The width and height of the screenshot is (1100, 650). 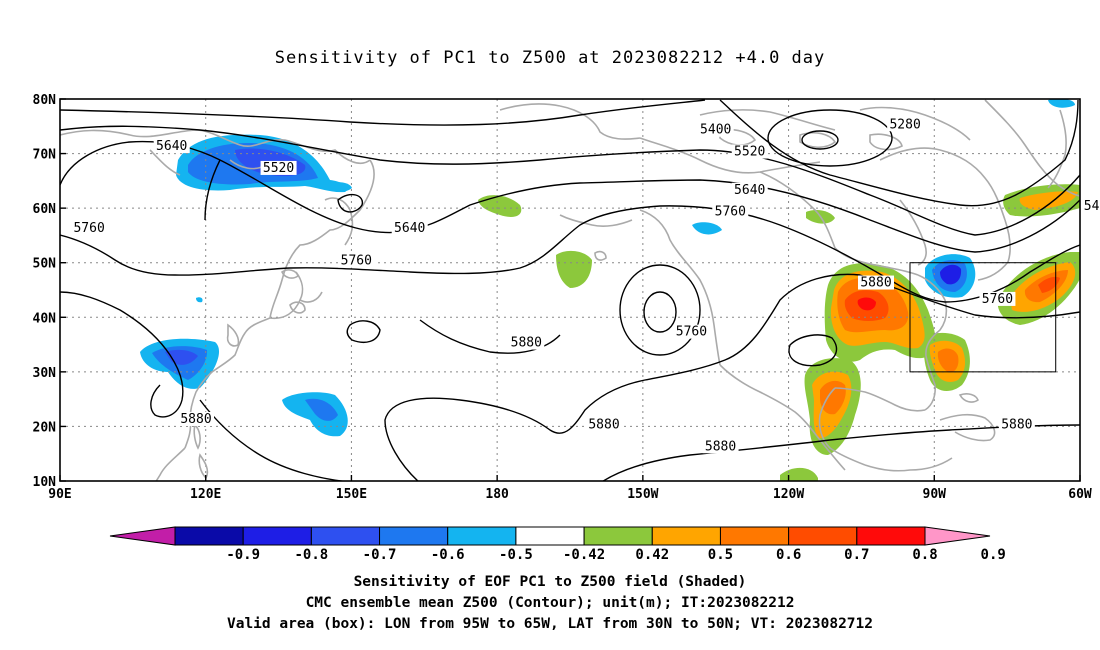 What do you see at coordinates (574, 269) in the screenshot?
I see `shade-pos-gulf-alaska` at bounding box center [574, 269].